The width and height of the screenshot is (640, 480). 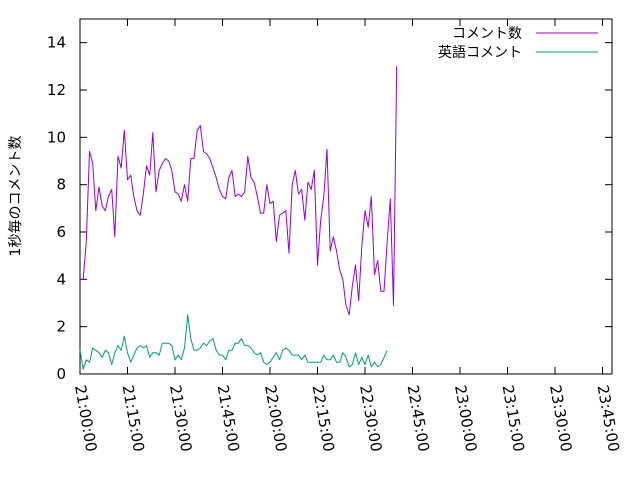 I want to click on y-tick-label: 12, so click(x=56, y=90).